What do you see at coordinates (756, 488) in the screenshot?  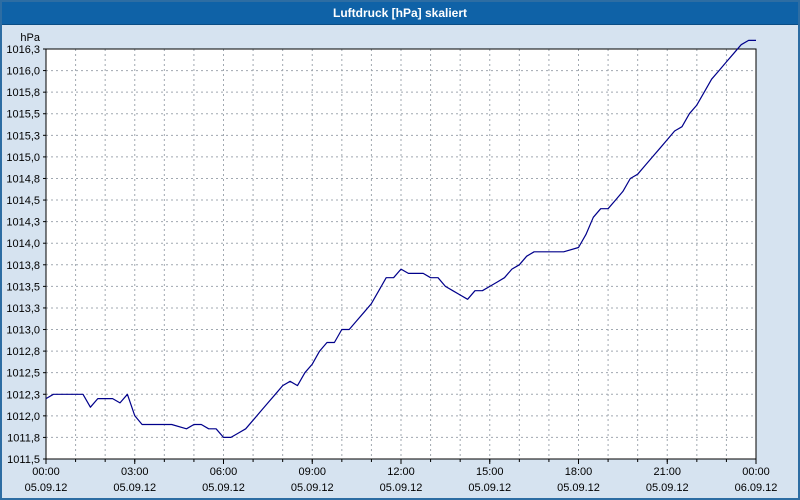 I see `x-date-label: 06.09.12` at bounding box center [756, 488].